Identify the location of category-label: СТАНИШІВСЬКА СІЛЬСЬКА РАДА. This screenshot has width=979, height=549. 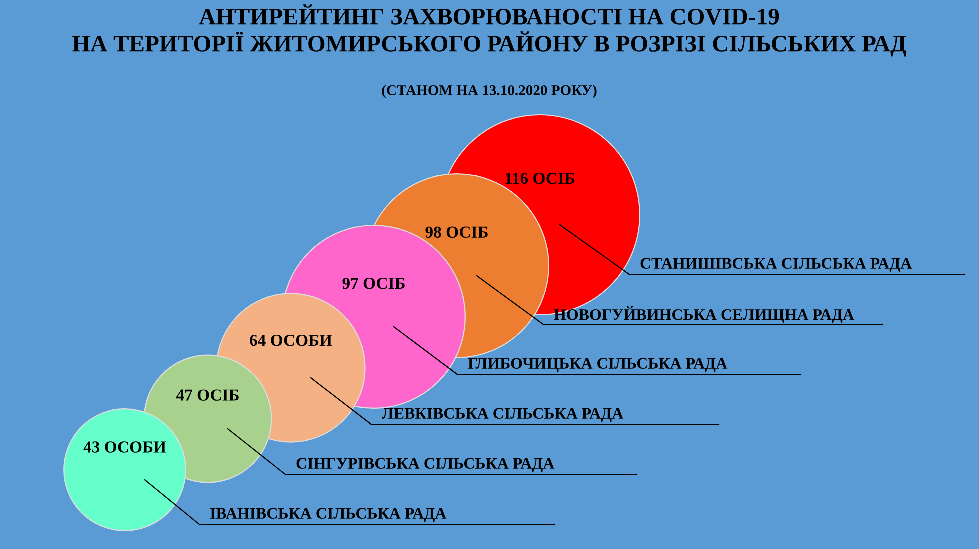
(776, 265).